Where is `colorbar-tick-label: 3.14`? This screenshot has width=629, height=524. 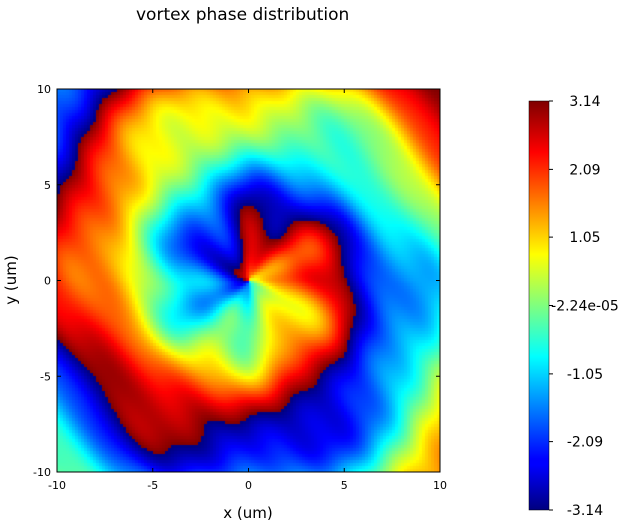
colorbar-tick-label: 3.14 is located at coordinates (584, 102).